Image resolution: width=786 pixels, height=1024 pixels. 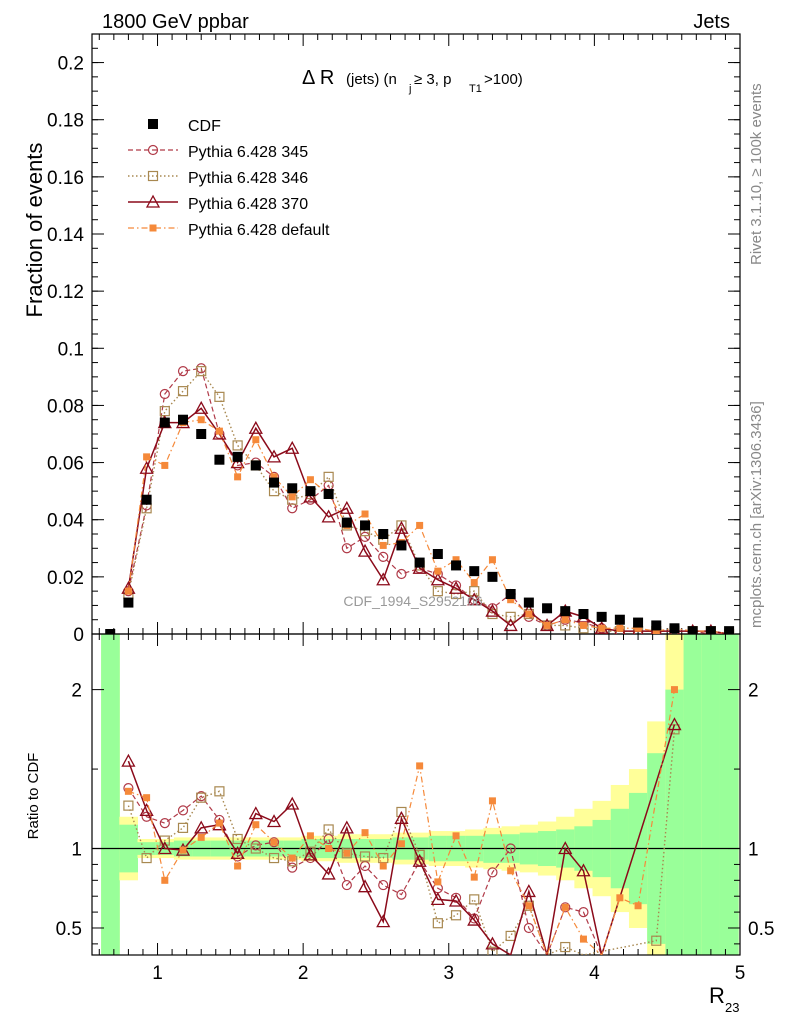 I want to click on title-sub-j: j, so click(x=409, y=89).